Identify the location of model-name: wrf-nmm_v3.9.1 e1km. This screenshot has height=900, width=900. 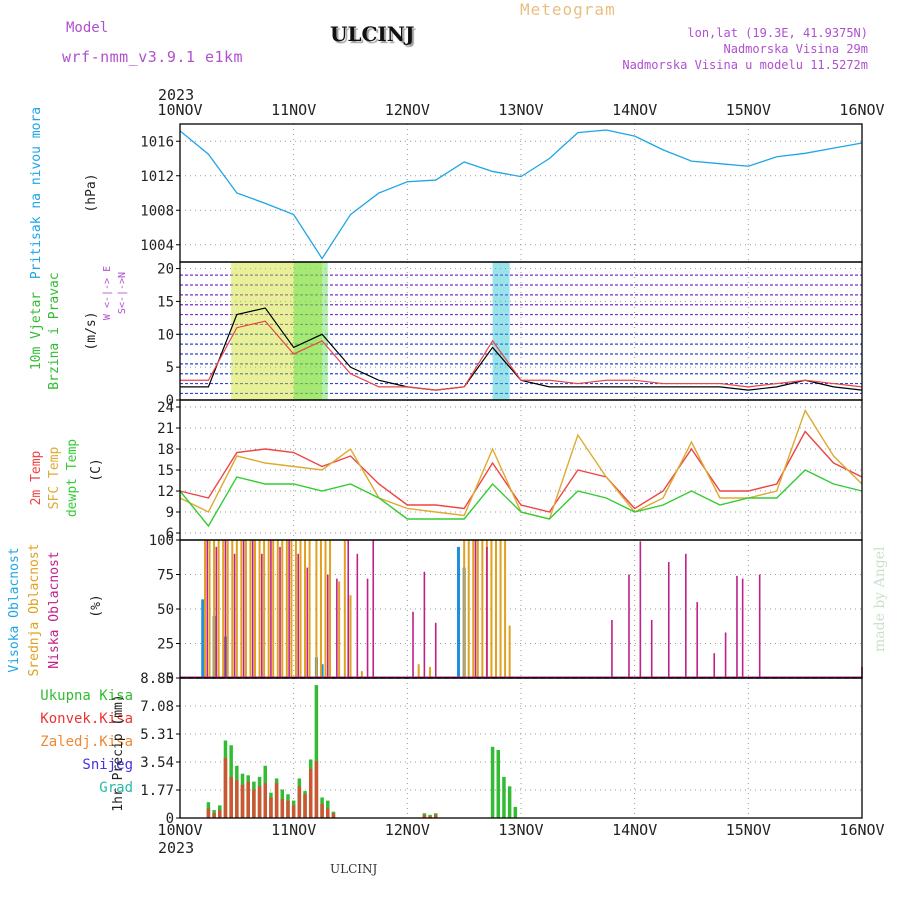
(153, 57).